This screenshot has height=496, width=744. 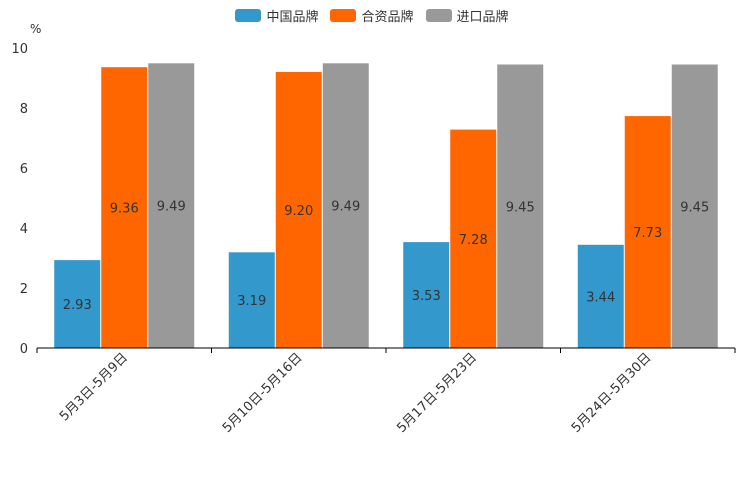 What do you see at coordinates (24, 349) in the screenshot?
I see `y-tick-label-0: 0` at bounding box center [24, 349].